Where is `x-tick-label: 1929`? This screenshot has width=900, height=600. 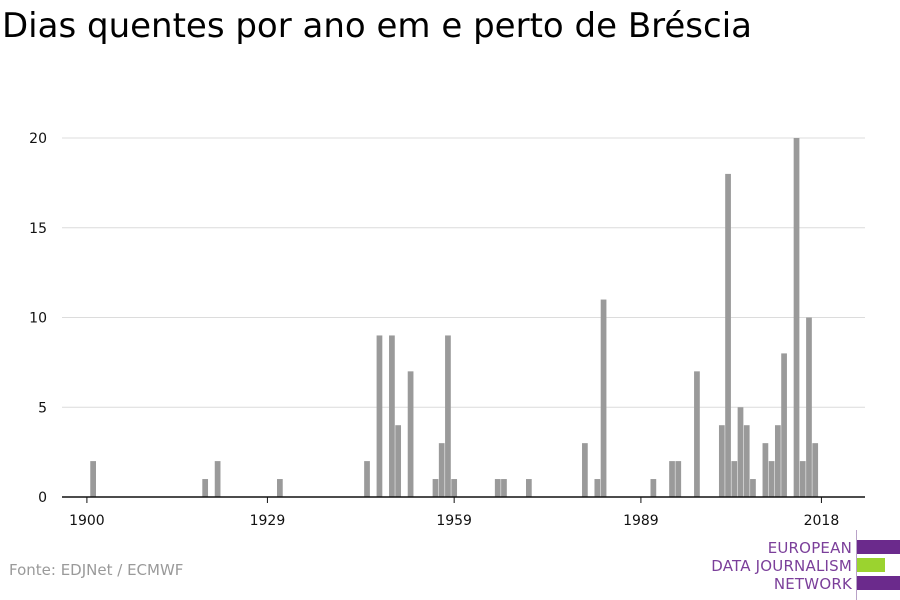
x-tick-label: 1929 is located at coordinates (268, 521).